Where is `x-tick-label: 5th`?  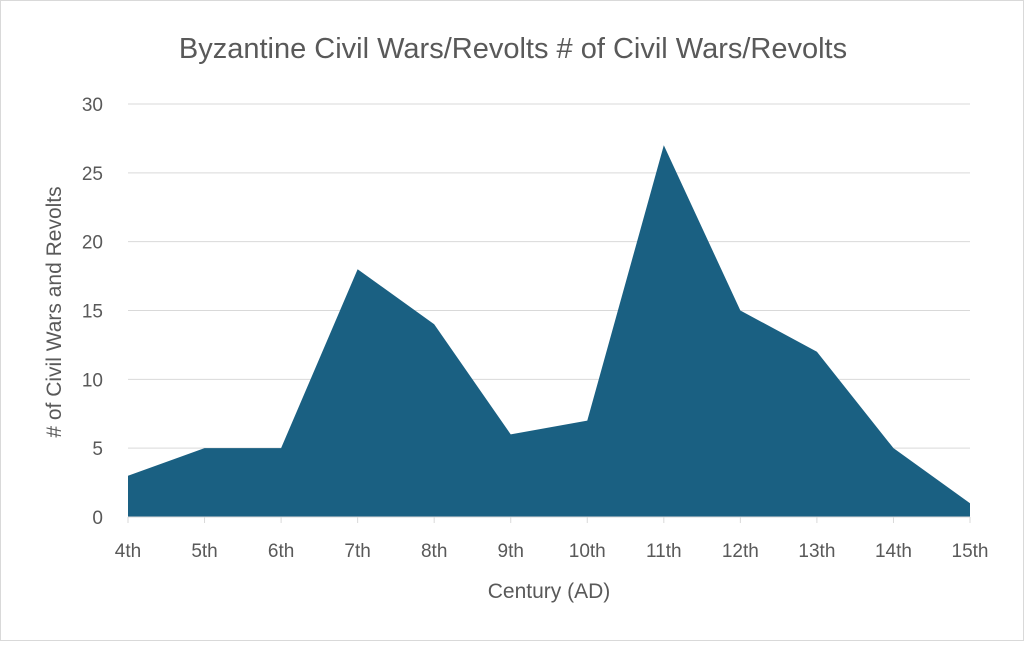 x-tick-label: 5th is located at coordinates (204, 551).